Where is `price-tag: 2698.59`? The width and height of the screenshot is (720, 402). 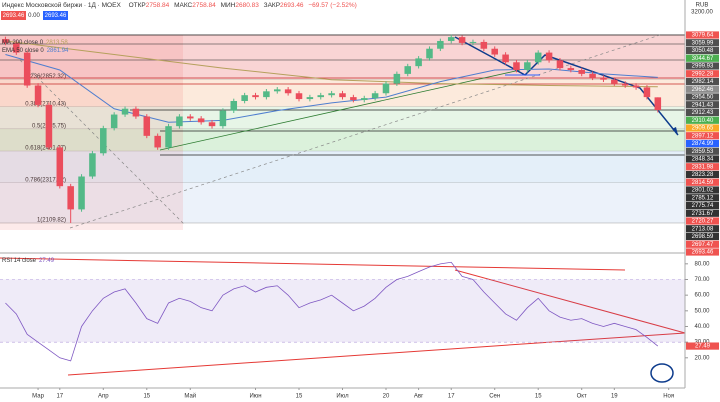 price-tag: 2698.59 is located at coordinates (703, 237).